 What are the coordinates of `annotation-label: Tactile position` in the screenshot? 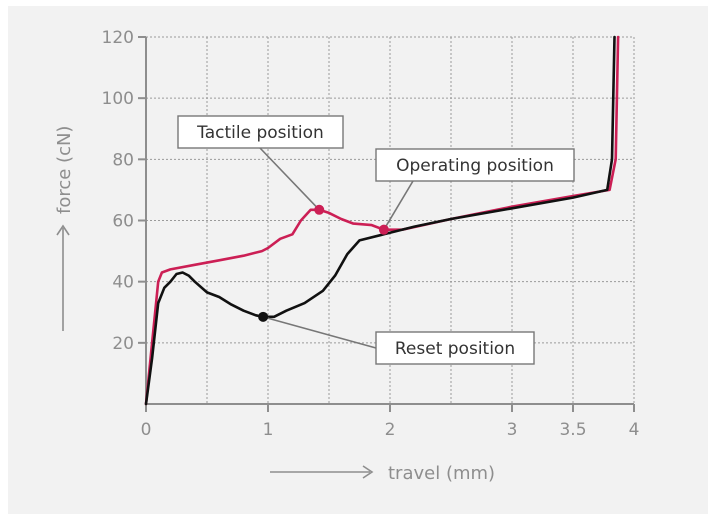 It's located at (260, 133).